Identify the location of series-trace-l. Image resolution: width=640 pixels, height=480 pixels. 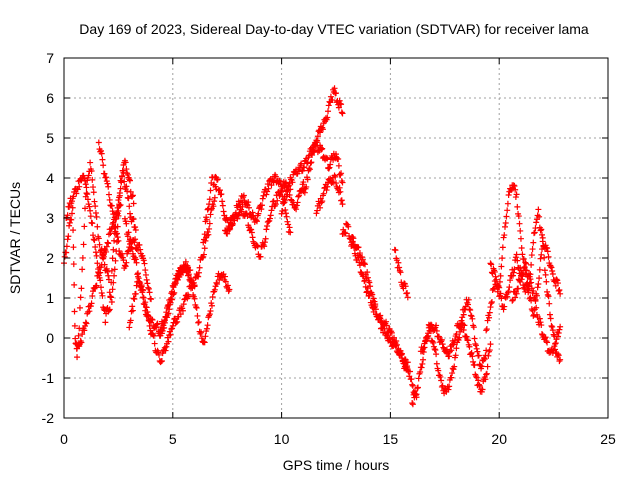
(329, 194).